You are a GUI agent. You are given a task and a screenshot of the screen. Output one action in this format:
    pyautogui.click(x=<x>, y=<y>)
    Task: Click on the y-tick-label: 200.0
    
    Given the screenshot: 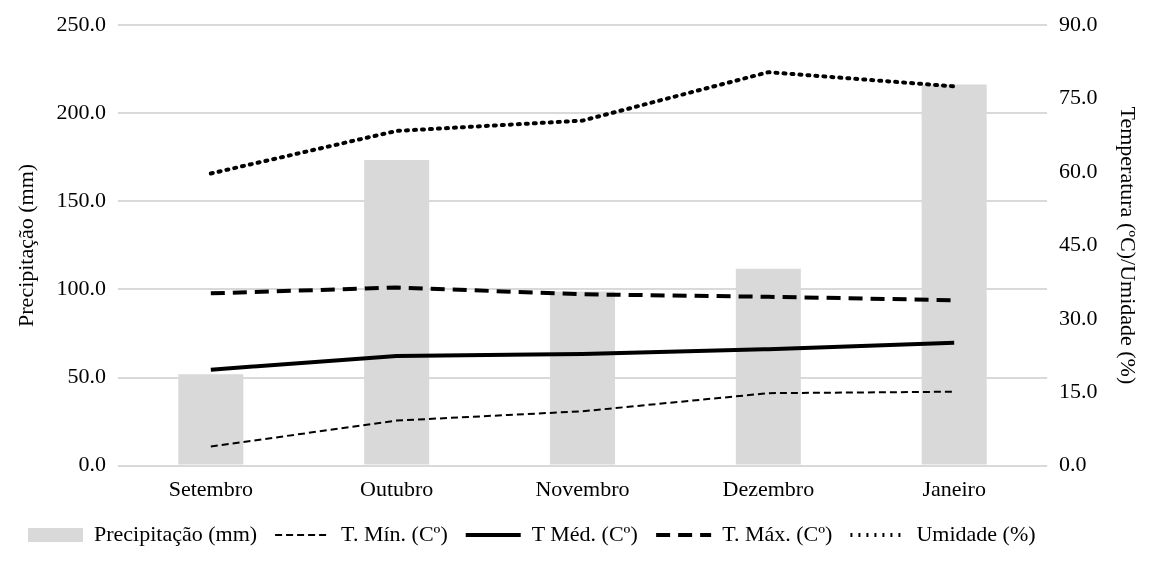 What is the action you would take?
    pyautogui.click(x=81, y=112)
    